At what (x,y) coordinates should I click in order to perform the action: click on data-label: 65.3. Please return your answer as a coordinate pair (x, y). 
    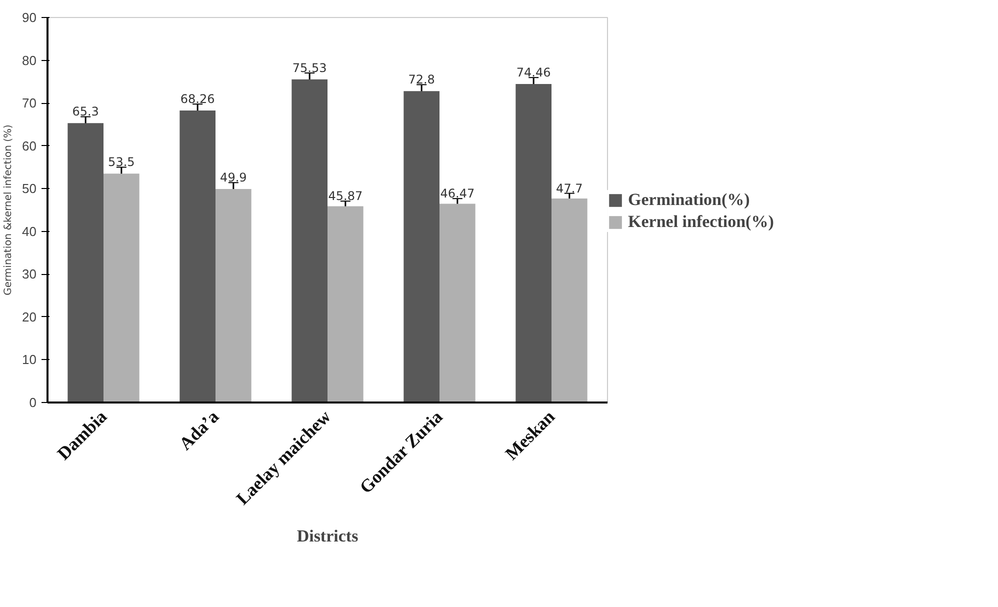
    Looking at the image, I should click on (85, 111).